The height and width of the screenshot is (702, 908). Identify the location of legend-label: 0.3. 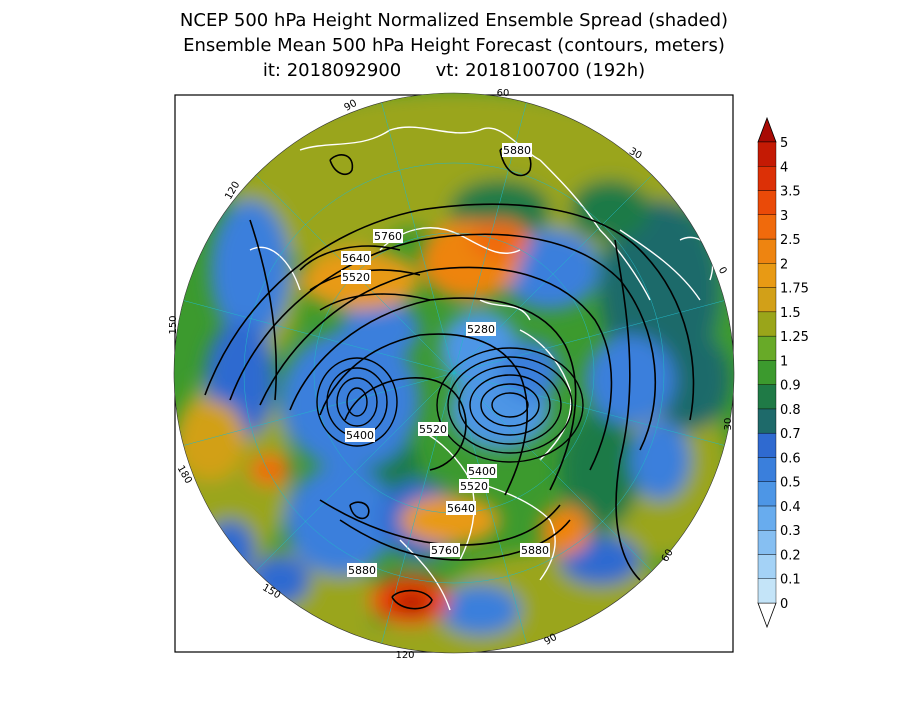
(790, 531).